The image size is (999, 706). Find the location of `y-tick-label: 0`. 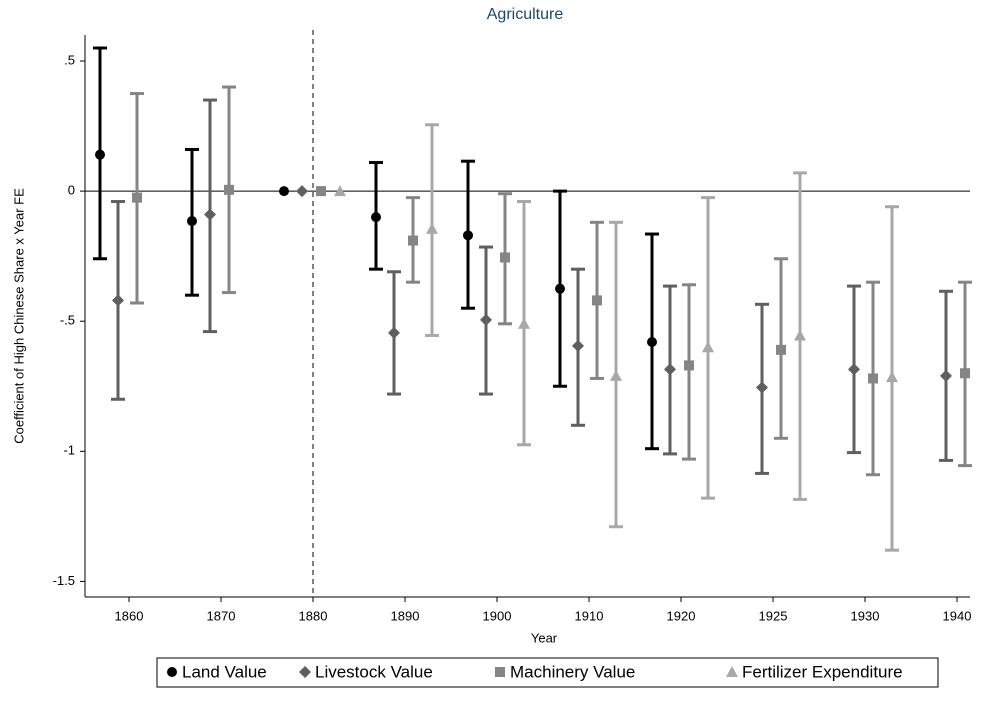

y-tick-label: 0 is located at coordinates (71, 190).